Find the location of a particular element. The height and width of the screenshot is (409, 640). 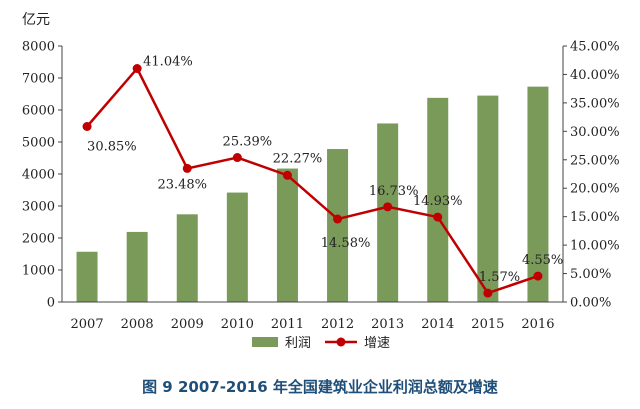

growth-label-2008: 41.04% is located at coordinates (168, 62).